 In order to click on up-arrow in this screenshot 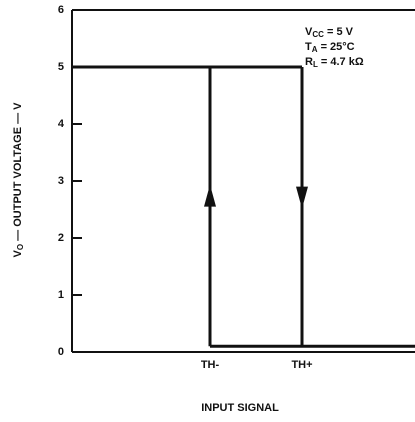, I will do `click(210, 195)`.